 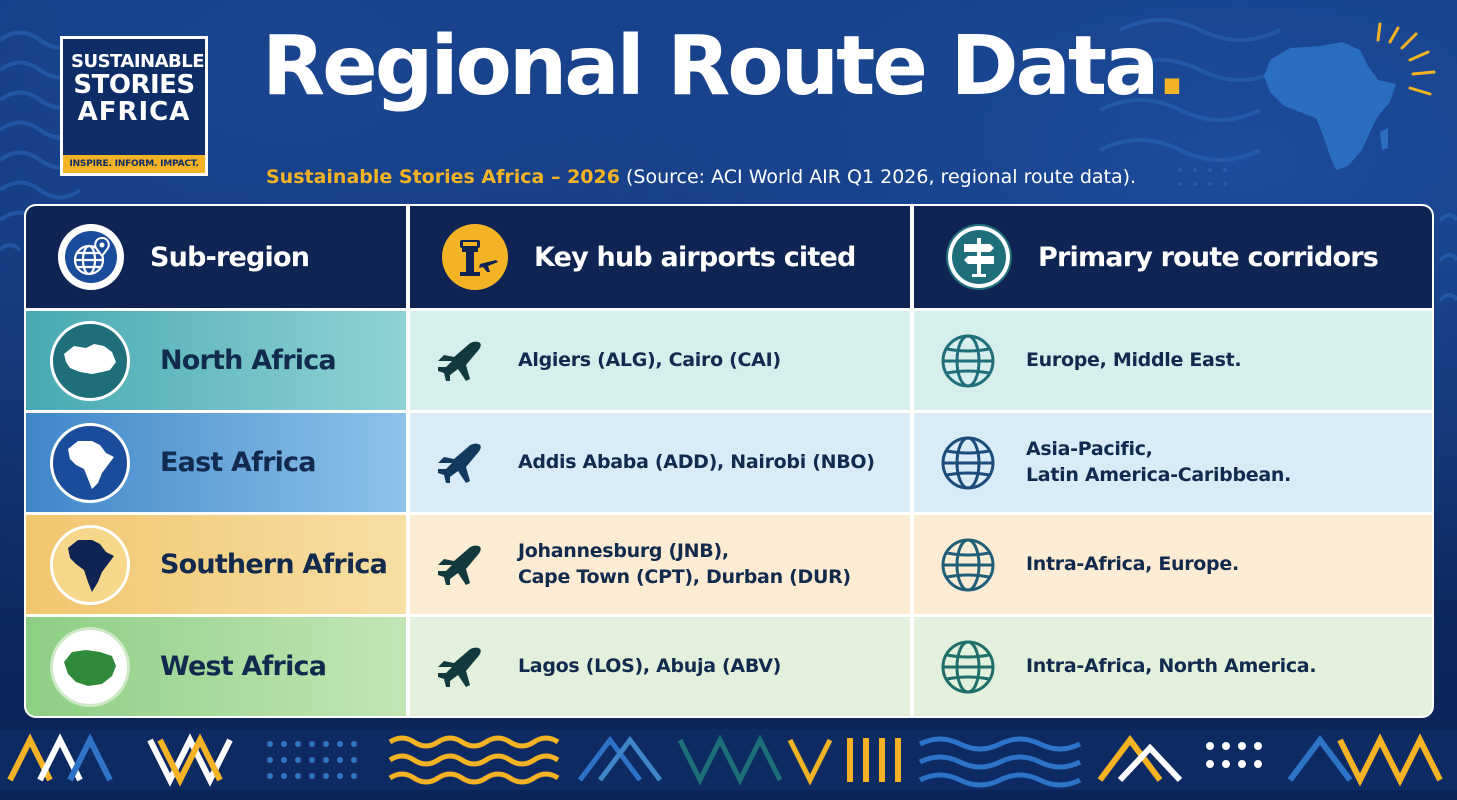 I want to click on airports-text: Addis Ababa (ADD), Nairobi (NBO), so click(x=696, y=463).